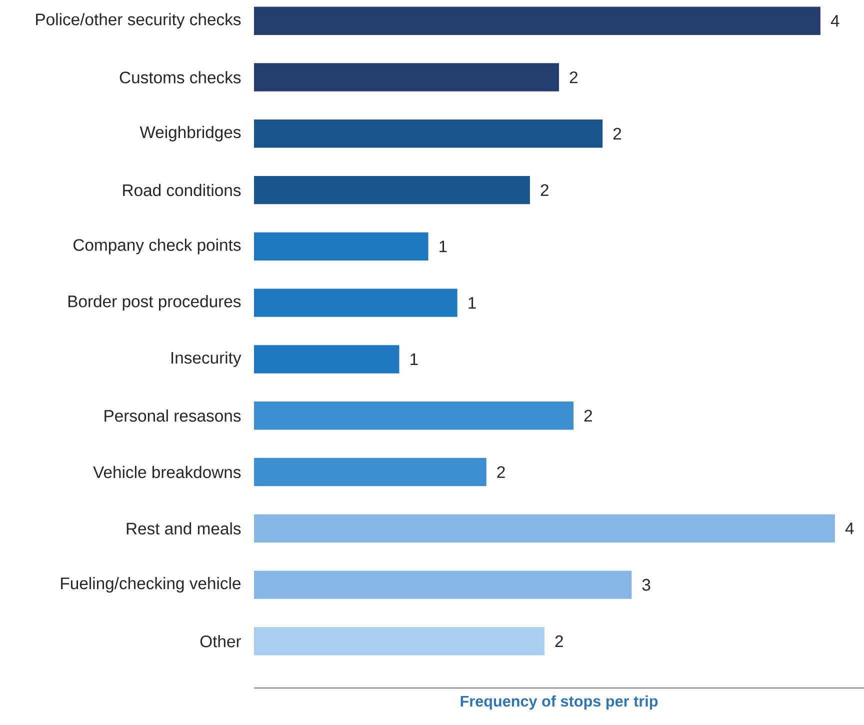  Describe the element at coordinates (154, 303) in the screenshot. I see `y-tick-label: Border post procedures` at that location.